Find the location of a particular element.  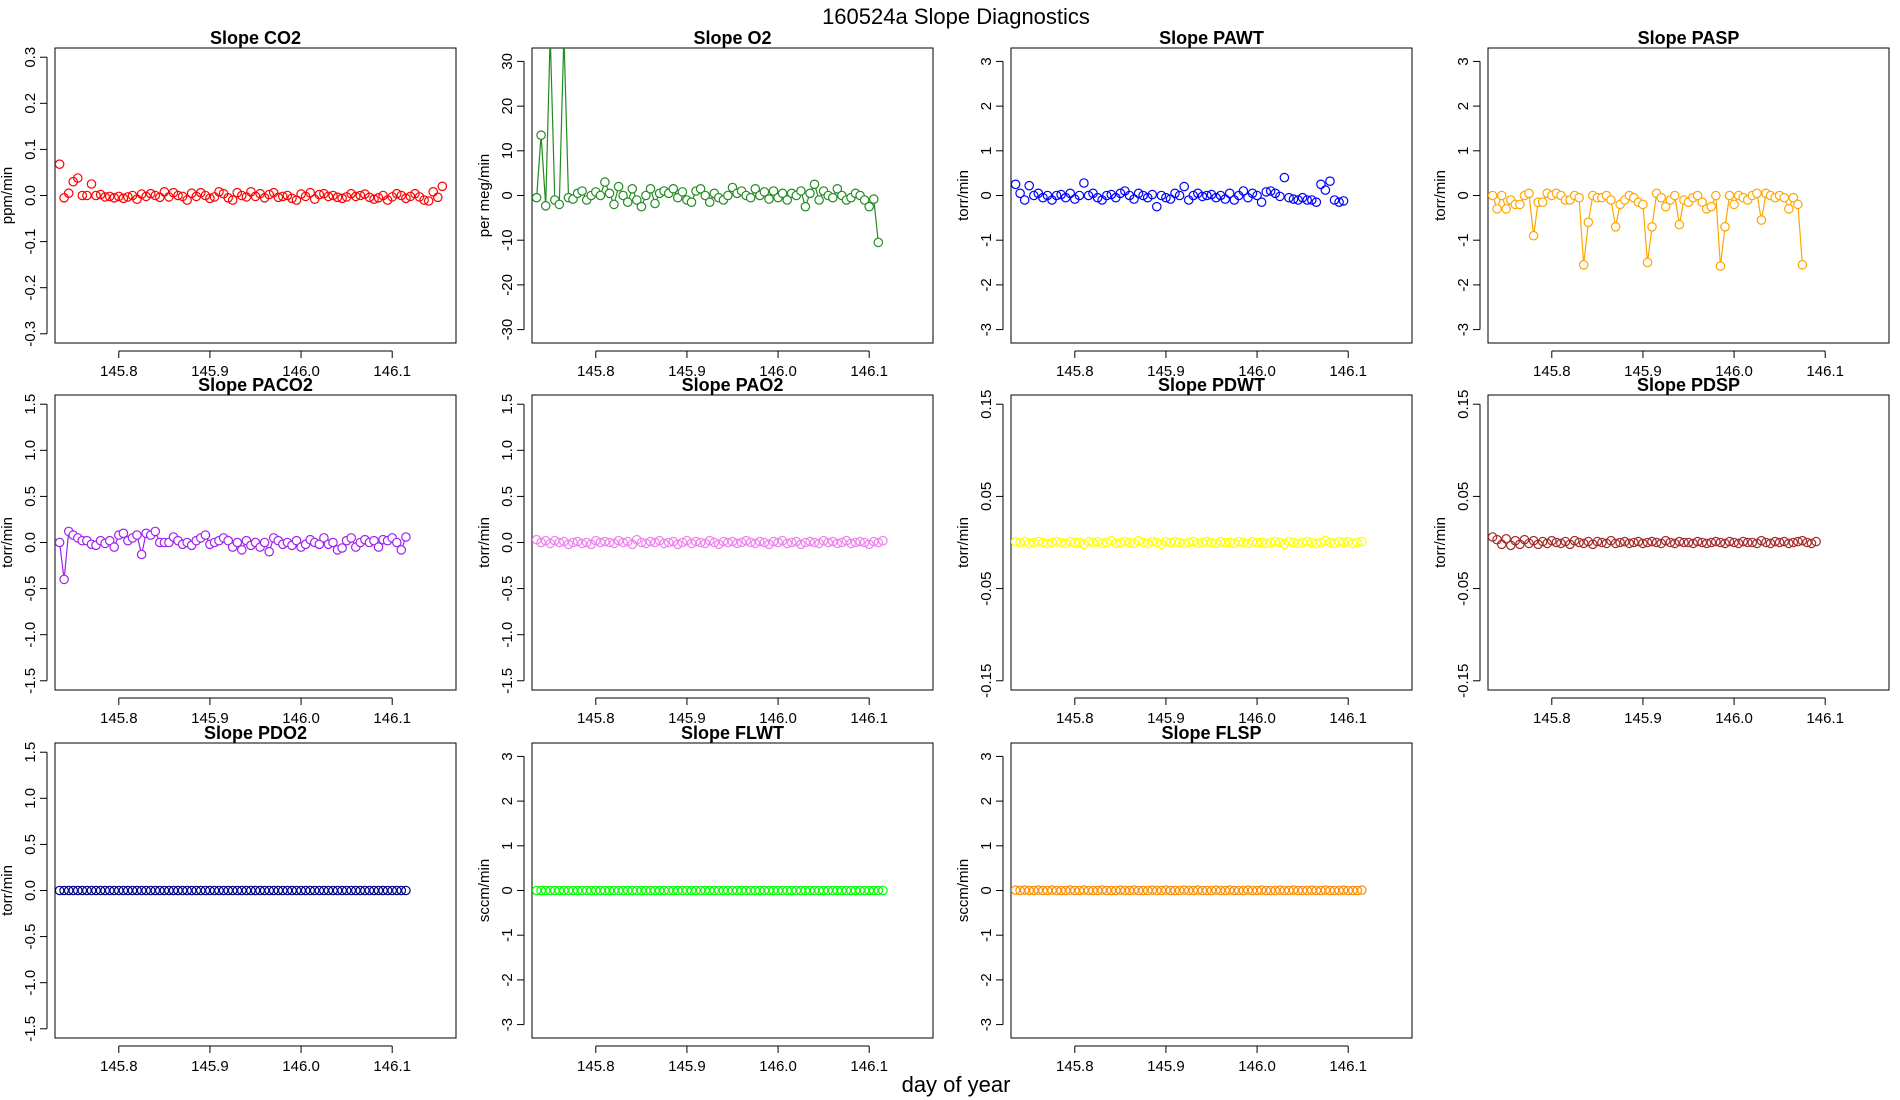

y-tick-label: -3 is located at coordinates (986, 1024).